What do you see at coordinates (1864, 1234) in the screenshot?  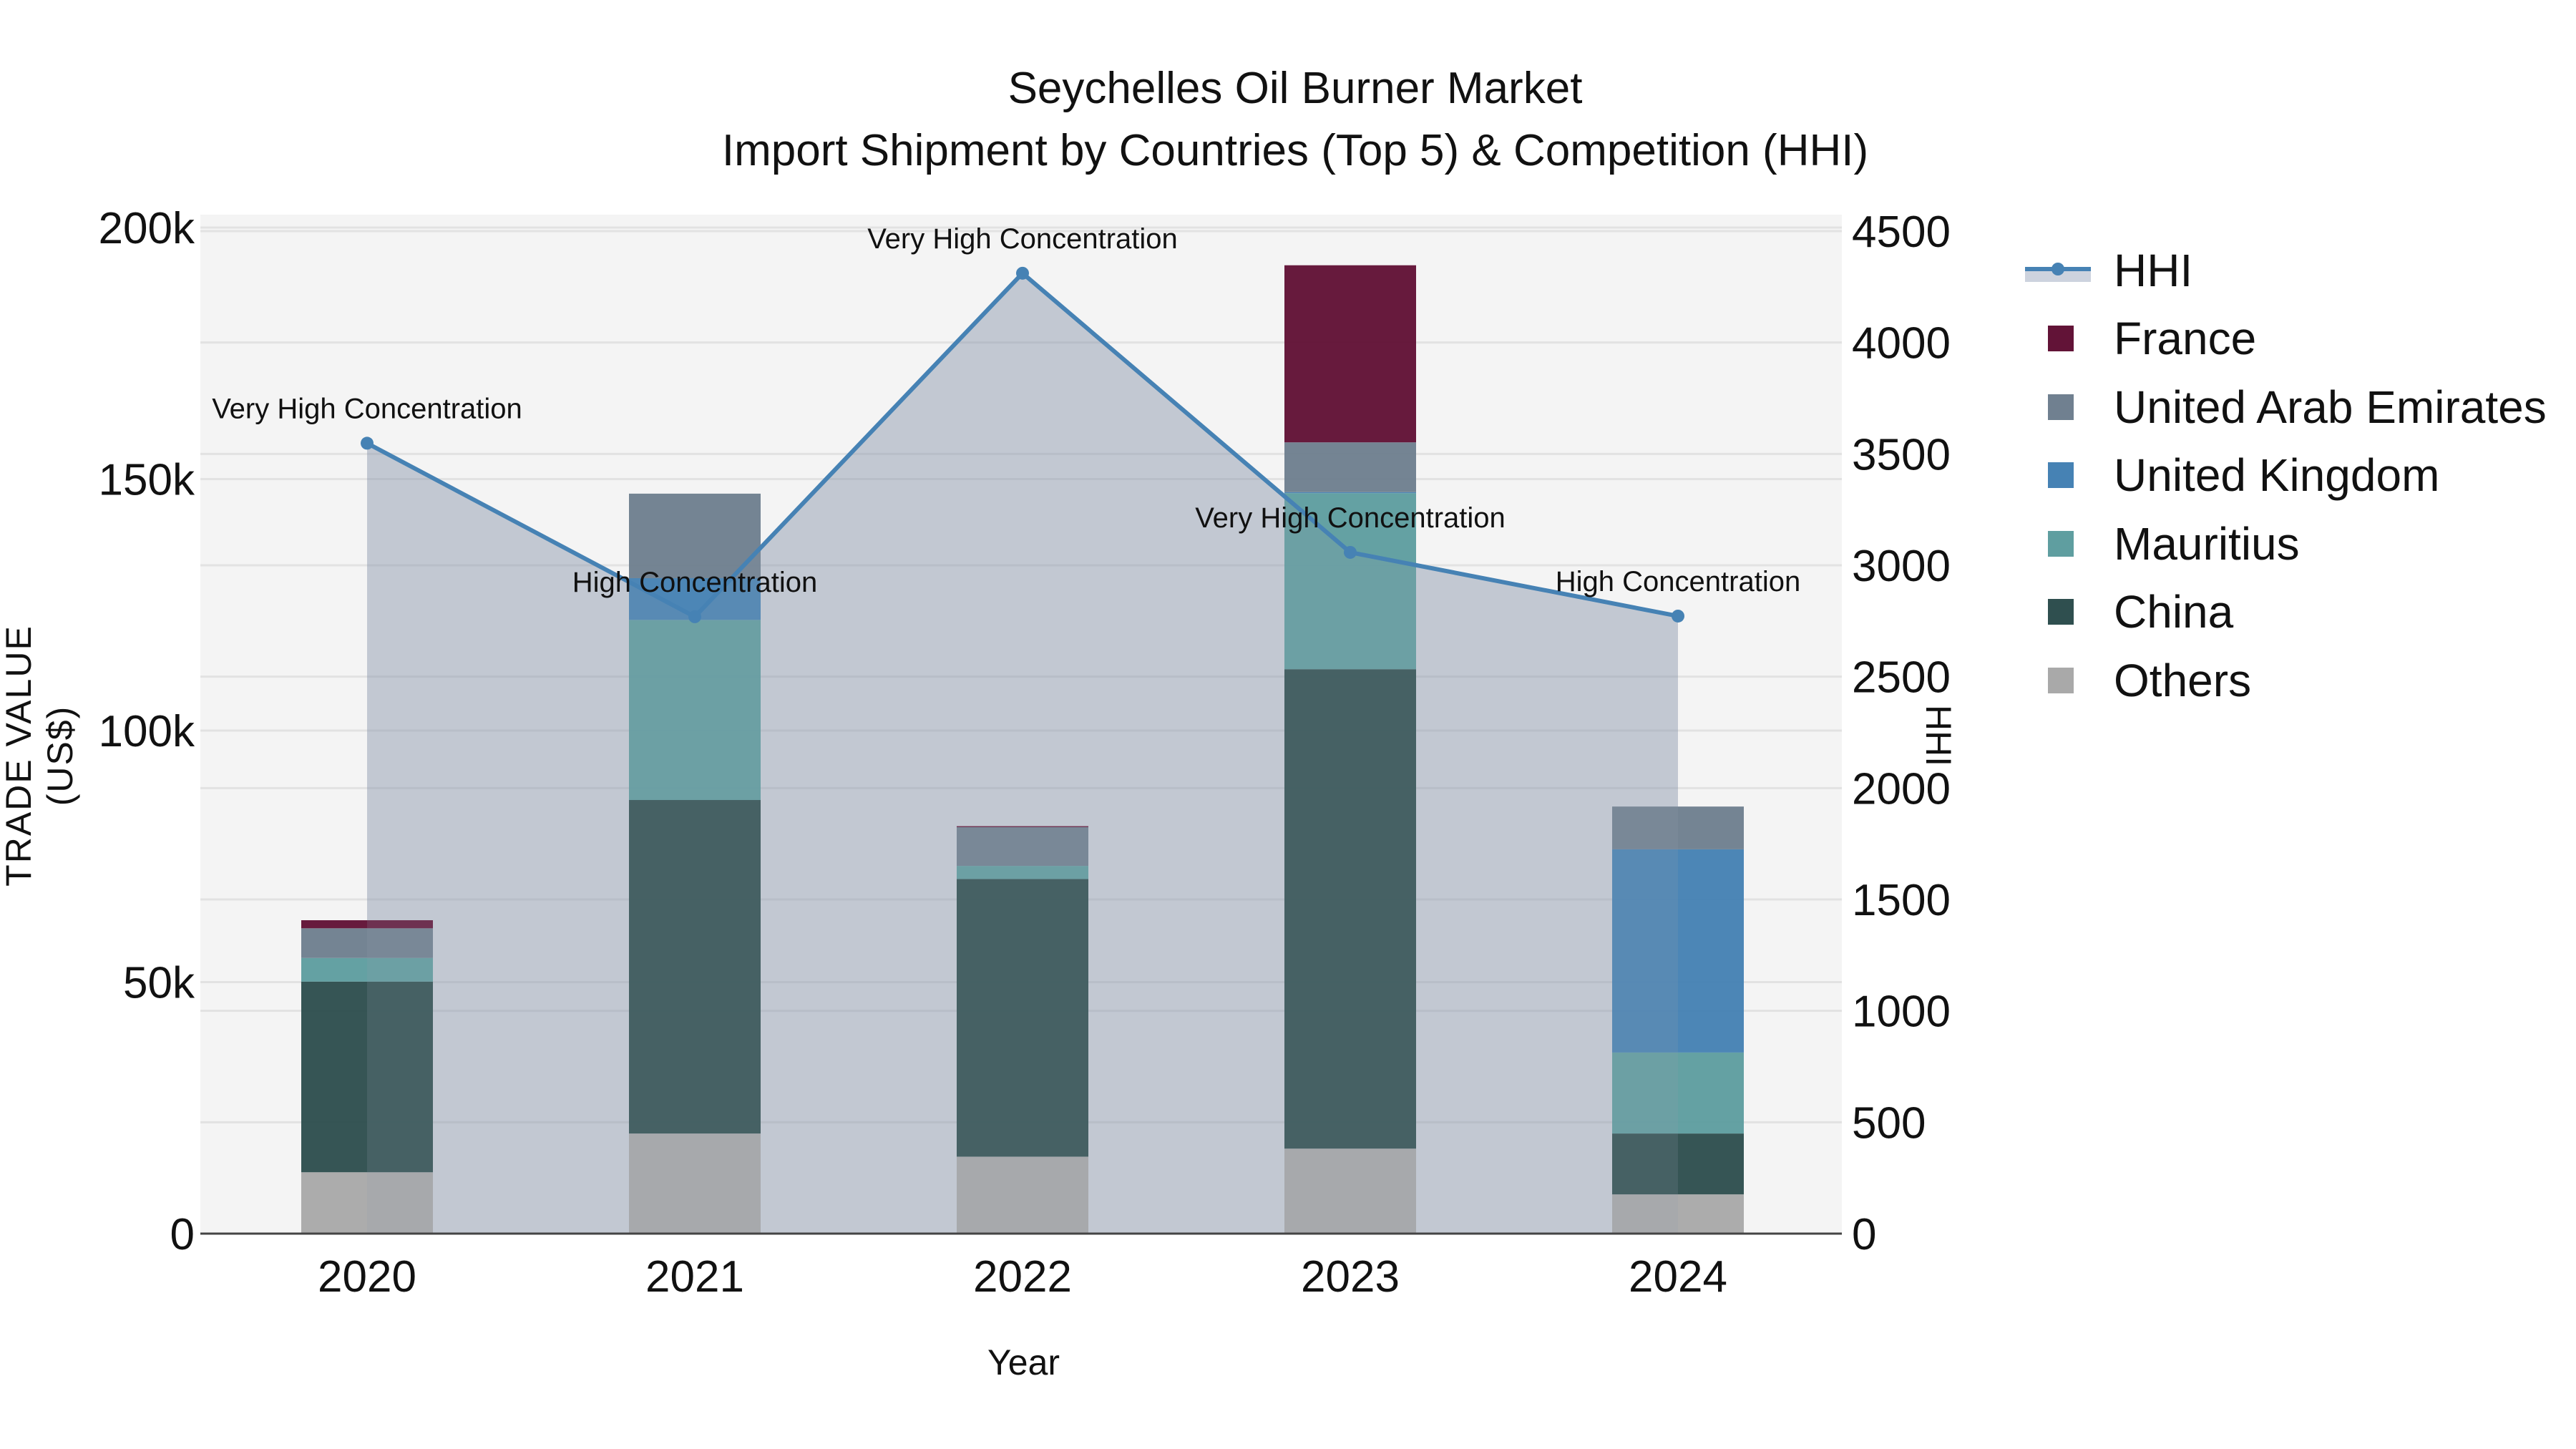 I see `y-right-tick-label: 0` at bounding box center [1864, 1234].